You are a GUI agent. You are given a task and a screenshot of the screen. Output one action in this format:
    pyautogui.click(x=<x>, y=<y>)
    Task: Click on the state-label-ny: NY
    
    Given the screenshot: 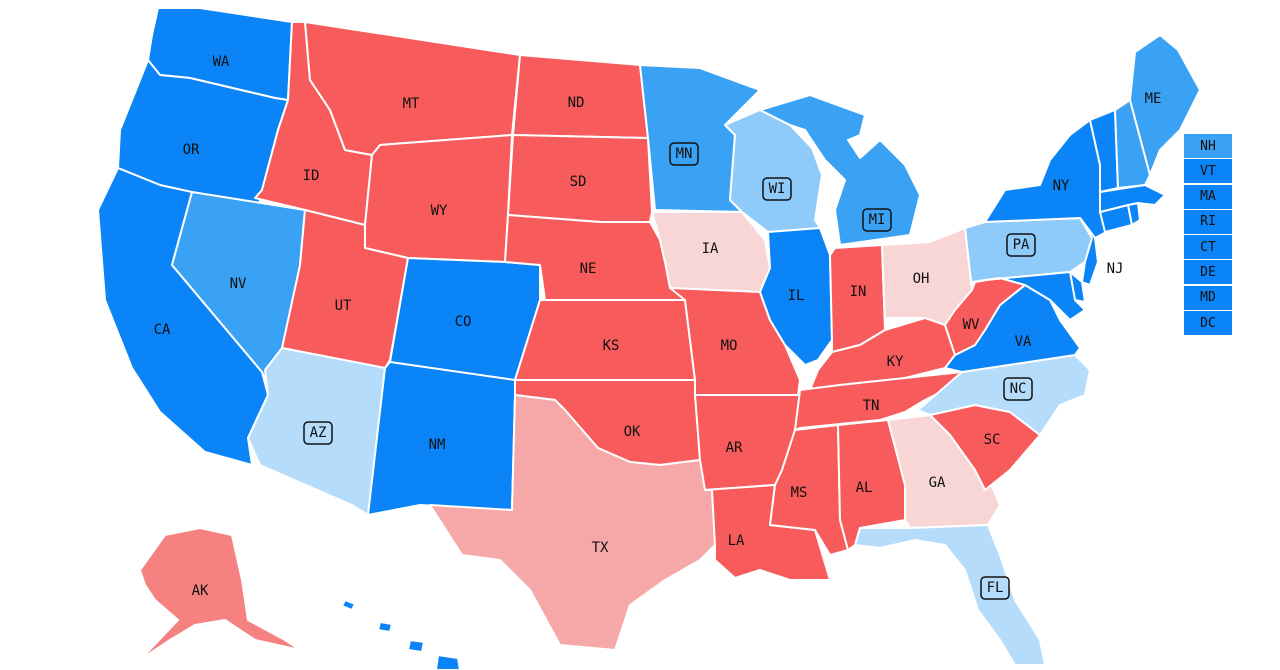 What is the action you would take?
    pyautogui.click(x=1061, y=186)
    